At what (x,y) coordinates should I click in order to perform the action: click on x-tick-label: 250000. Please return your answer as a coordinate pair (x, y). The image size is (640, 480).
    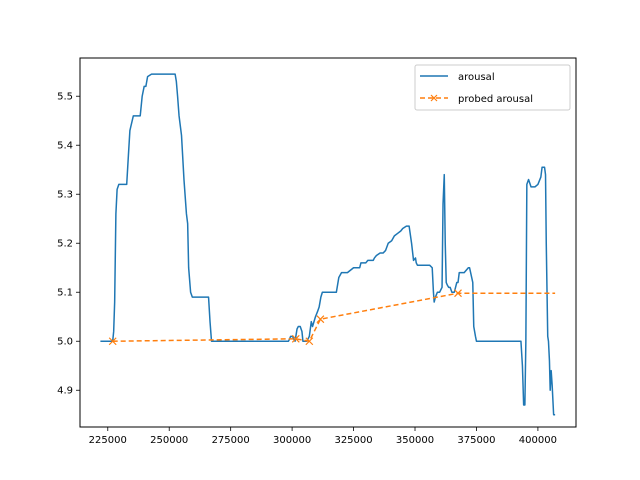
    Looking at the image, I should click on (169, 440).